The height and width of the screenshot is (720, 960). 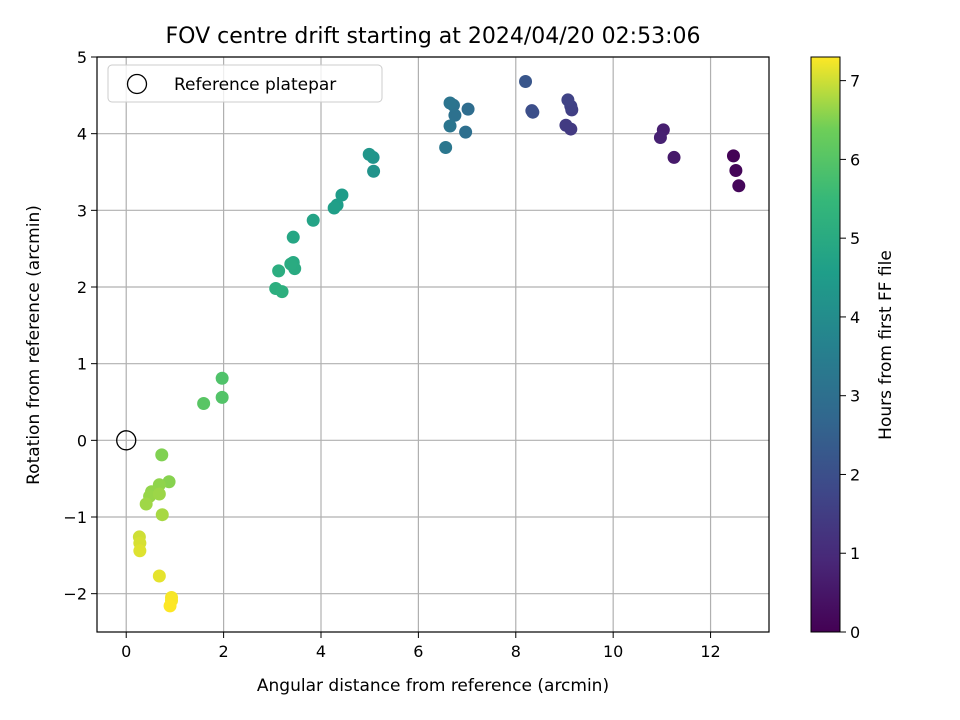 What do you see at coordinates (82, 57) in the screenshot?
I see `y-tick-label: 5` at bounding box center [82, 57].